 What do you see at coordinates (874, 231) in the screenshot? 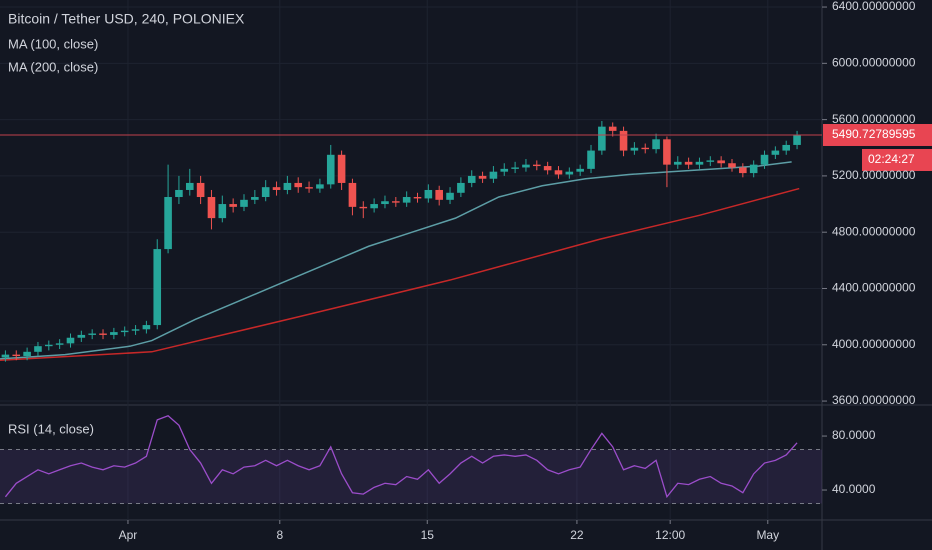
I see `y-tick-label: 4800.00000000` at bounding box center [874, 231].